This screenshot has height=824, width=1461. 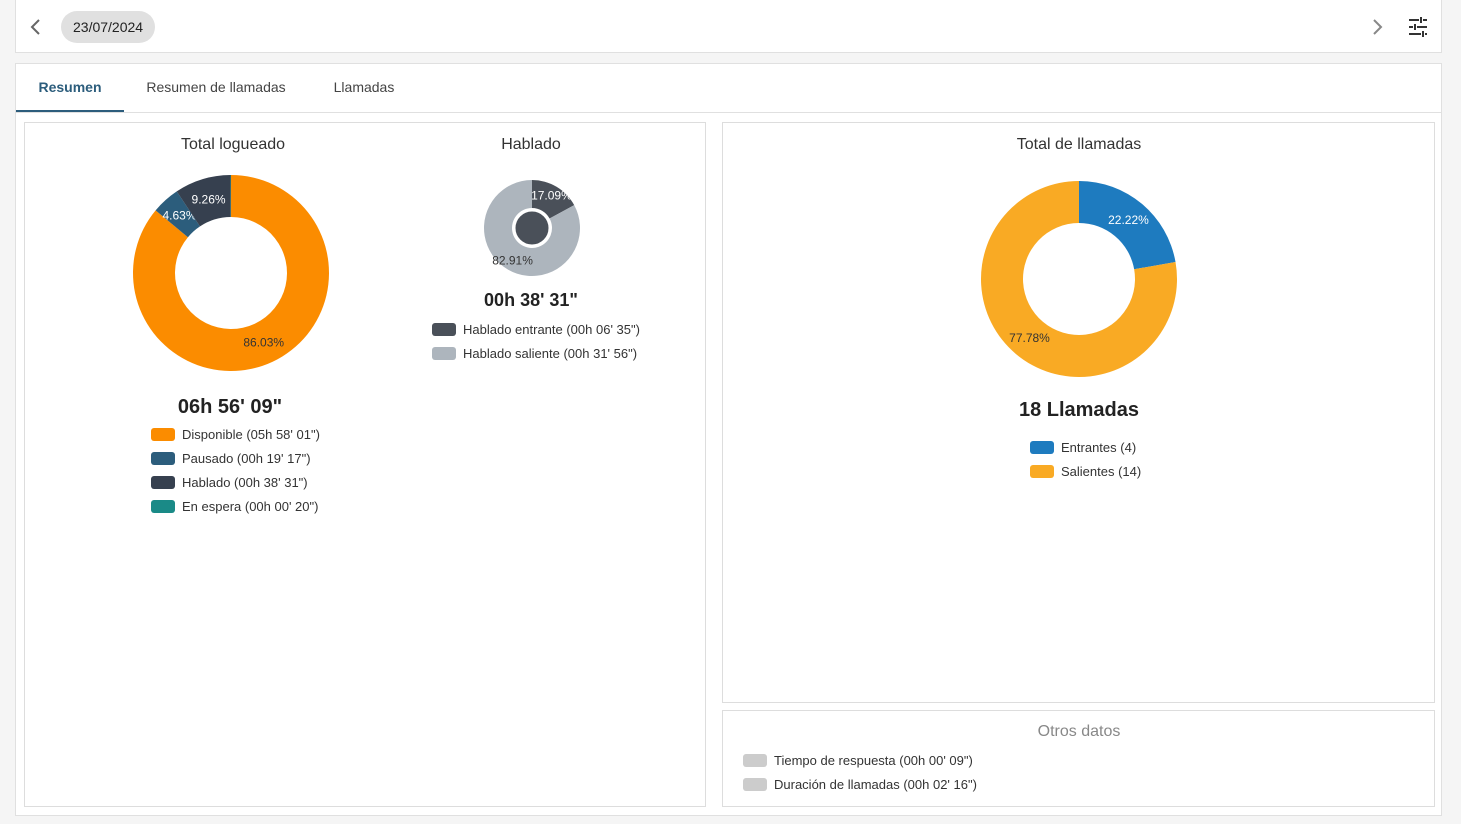 I want to click on legend-label: Hablado (00h 38' 31"), so click(x=245, y=482).